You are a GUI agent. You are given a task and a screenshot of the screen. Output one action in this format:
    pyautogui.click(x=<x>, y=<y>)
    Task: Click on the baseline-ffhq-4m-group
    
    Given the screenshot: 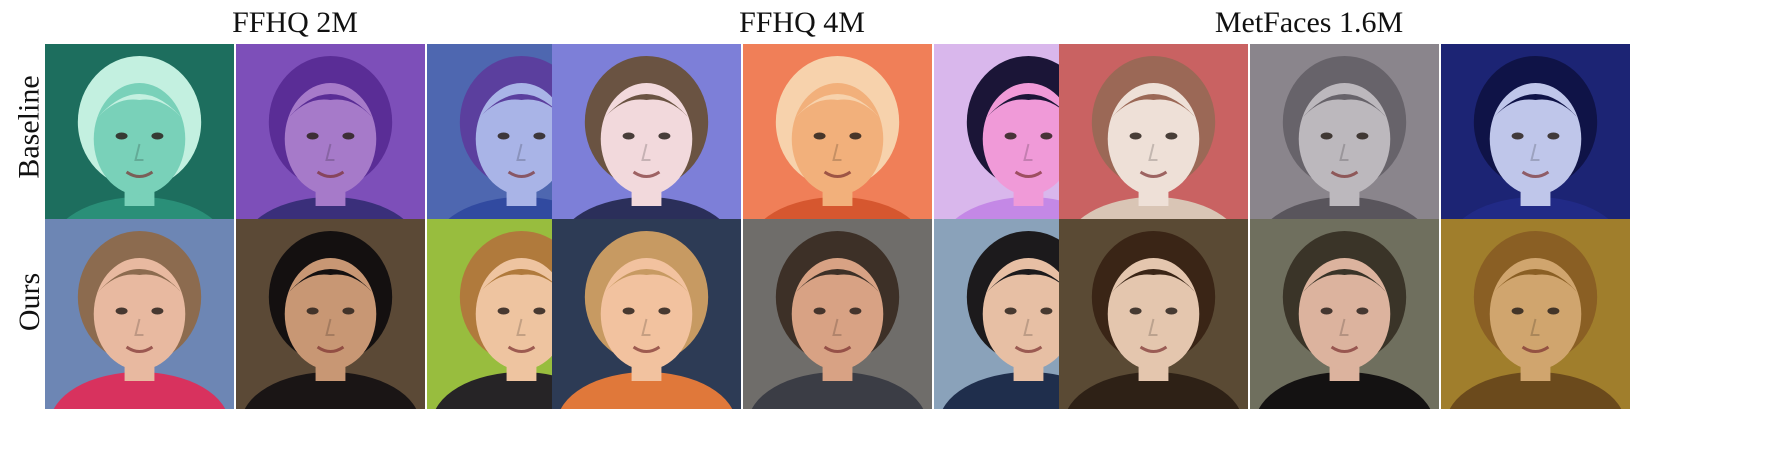 What is the action you would take?
    pyautogui.click(x=837, y=139)
    